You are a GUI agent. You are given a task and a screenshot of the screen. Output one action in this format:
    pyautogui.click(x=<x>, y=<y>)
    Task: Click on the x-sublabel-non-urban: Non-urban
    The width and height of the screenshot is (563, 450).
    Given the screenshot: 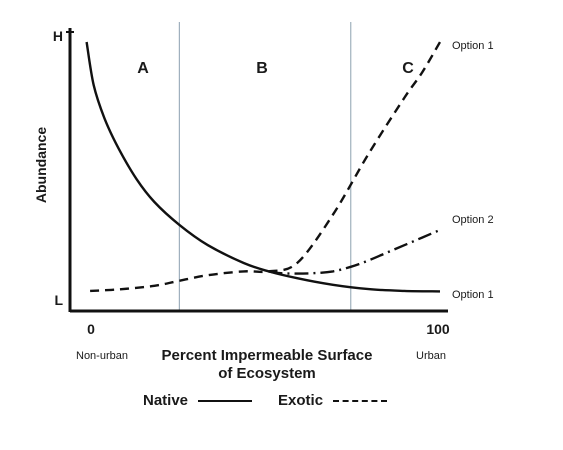 What is the action you would take?
    pyautogui.click(x=102, y=356)
    